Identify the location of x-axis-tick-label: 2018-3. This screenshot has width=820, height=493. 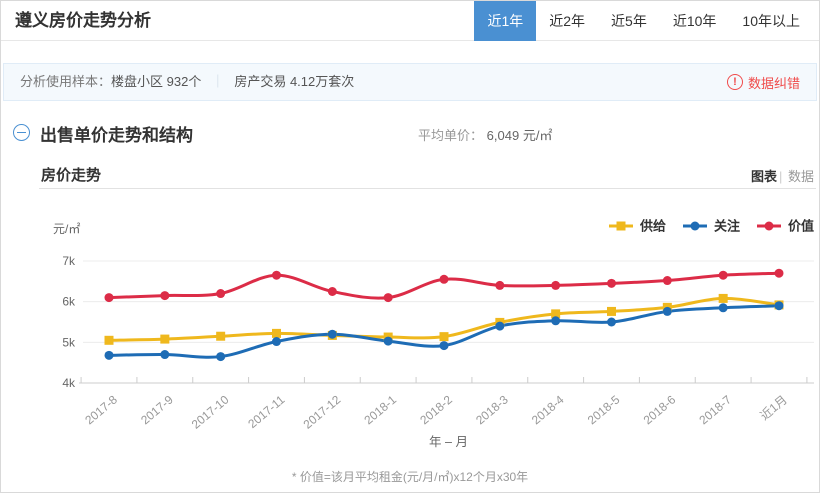
(492, 409).